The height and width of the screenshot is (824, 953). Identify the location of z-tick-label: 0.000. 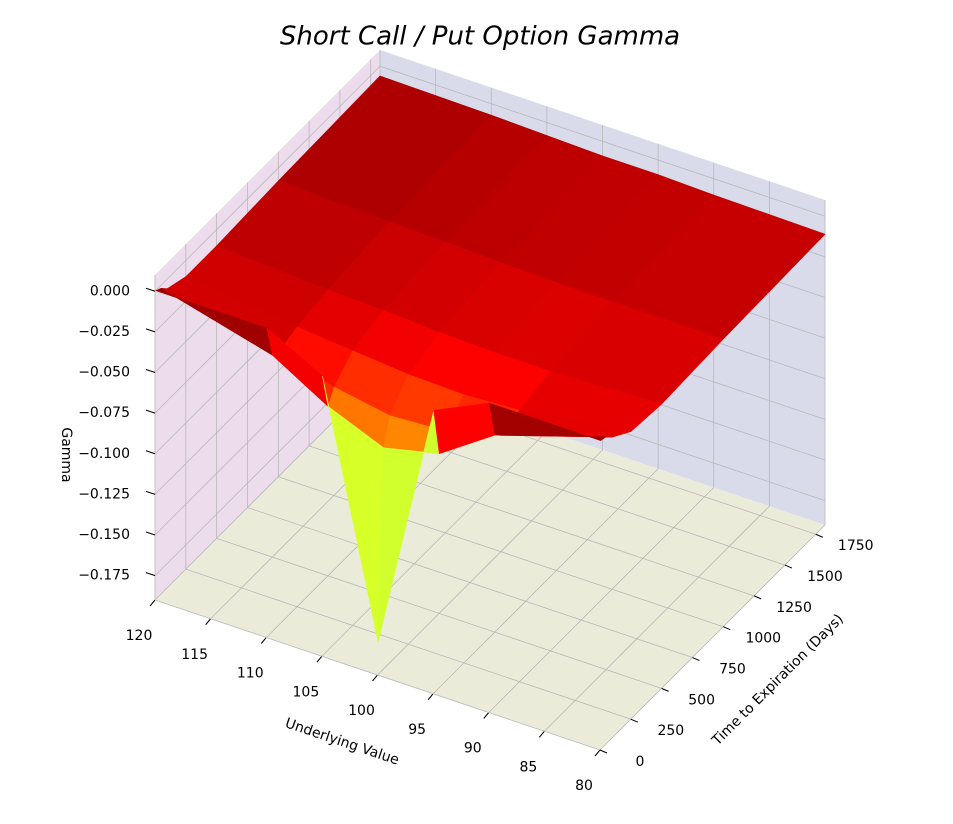
(110, 291).